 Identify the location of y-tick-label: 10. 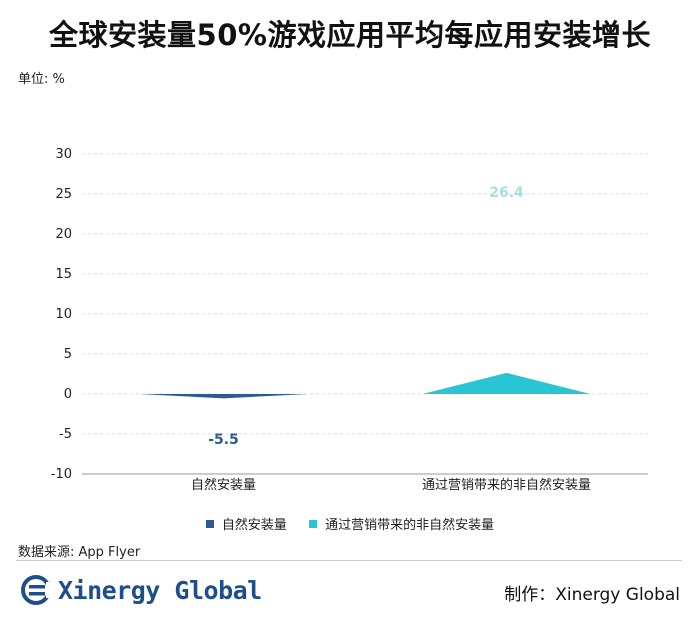
(63, 314).